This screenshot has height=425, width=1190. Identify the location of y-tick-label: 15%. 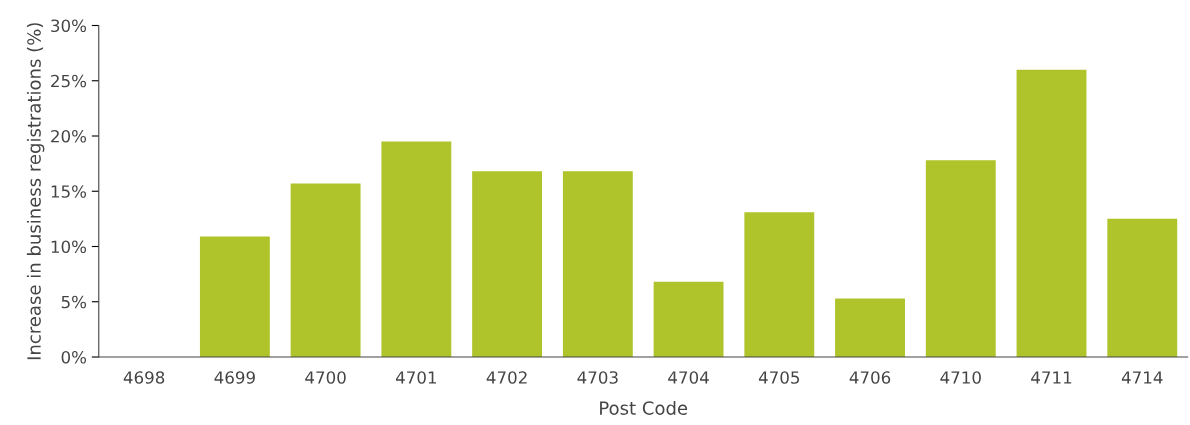
(69, 191).